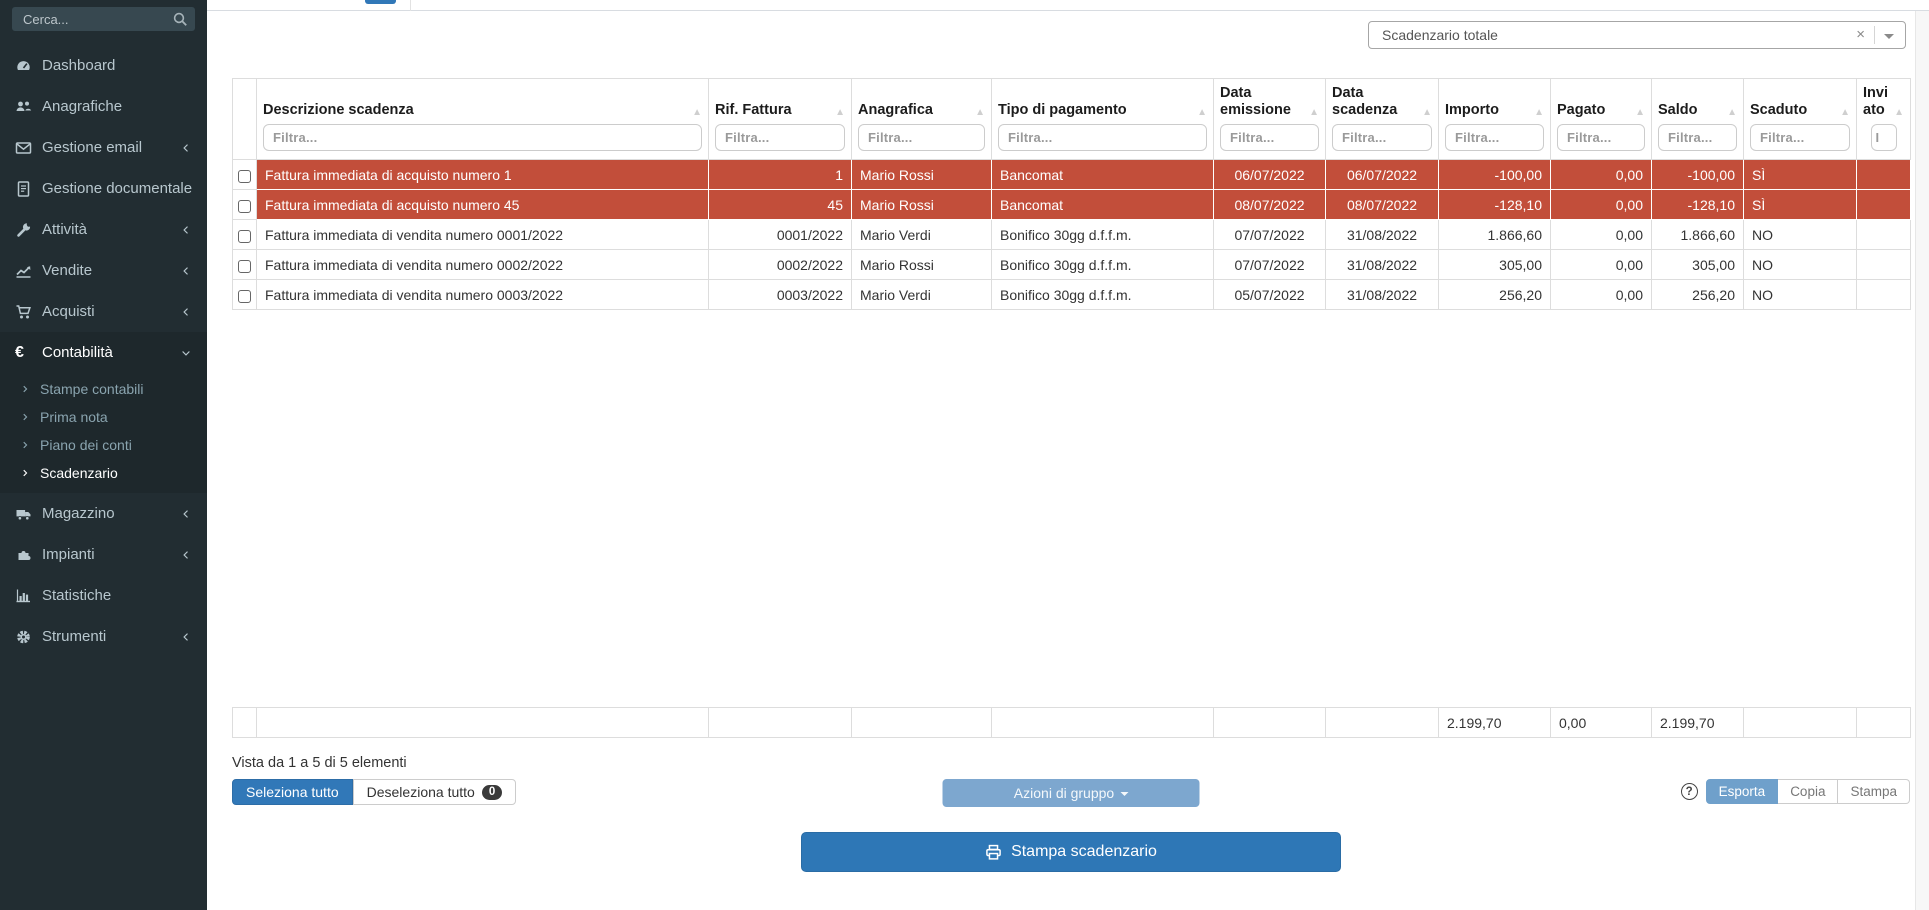 This screenshot has height=910, width=1929. What do you see at coordinates (1601, 119) in the screenshot?
I see `column-header-pagato: Pagato ▲` at bounding box center [1601, 119].